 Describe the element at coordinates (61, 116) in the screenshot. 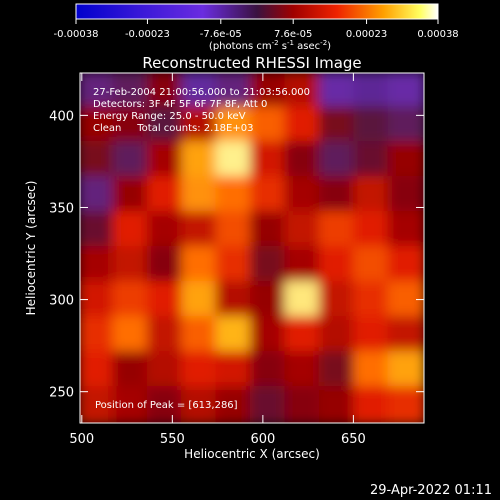

I see `y-tick-label: 400` at that location.